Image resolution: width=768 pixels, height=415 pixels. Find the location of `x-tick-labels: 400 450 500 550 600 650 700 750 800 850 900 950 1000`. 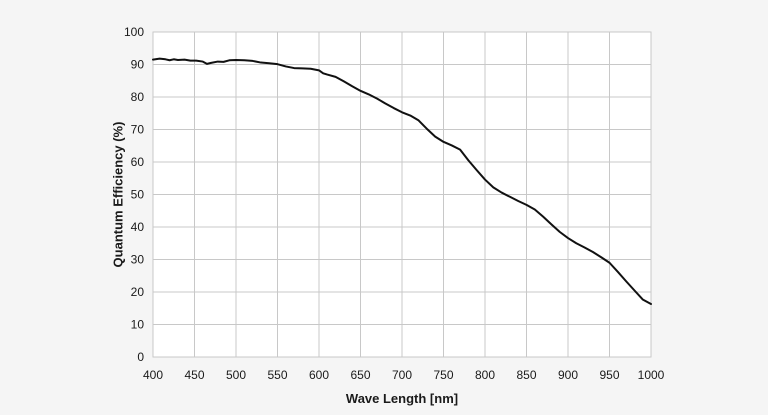

x-tick-labels: 400 450 500 550 600 650 700 750 800 850 900 950 1000 is located at coordinates (404, 375).